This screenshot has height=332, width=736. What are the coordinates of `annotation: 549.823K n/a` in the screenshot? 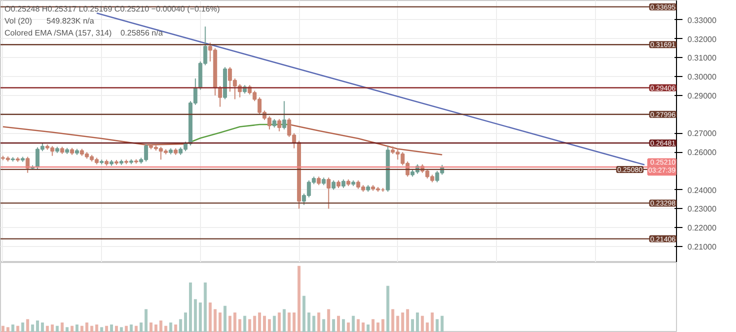 It's located at (70, 21).